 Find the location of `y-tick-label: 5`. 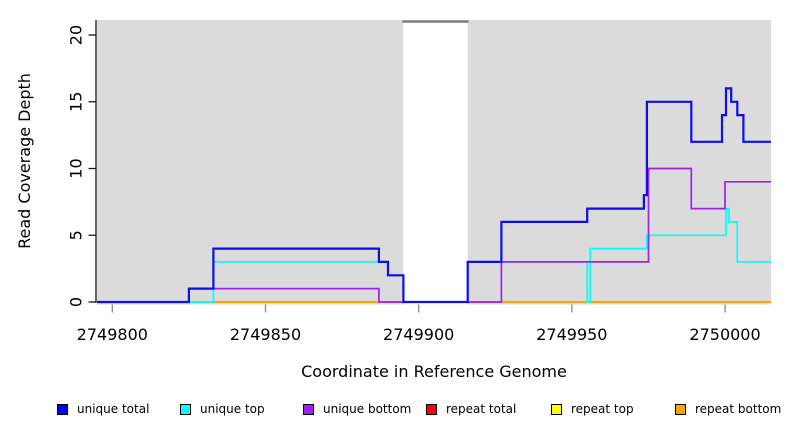

y-tick-label: 5 is located at coordinates (76, 235).